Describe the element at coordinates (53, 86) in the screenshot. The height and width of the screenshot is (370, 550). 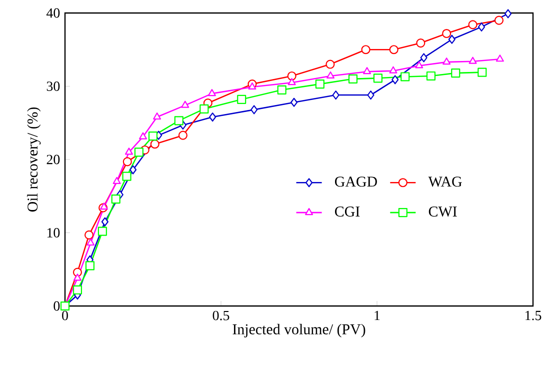
I see `y-tick-label: 30` at that location.